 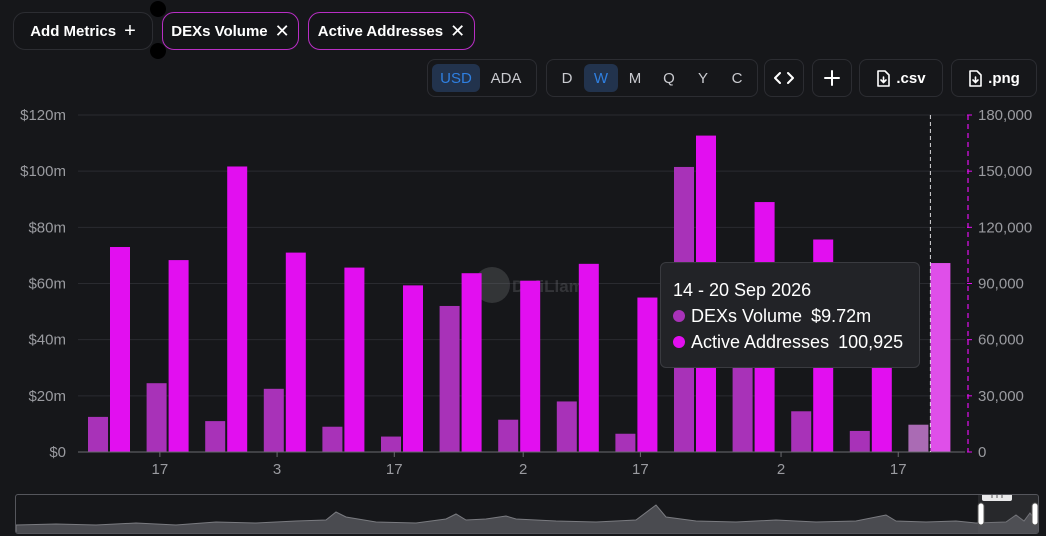 What do you see at coordinates (1004, 78) in the screenshot?
I see `png-label: .png` at bounding box center [1004, 78].